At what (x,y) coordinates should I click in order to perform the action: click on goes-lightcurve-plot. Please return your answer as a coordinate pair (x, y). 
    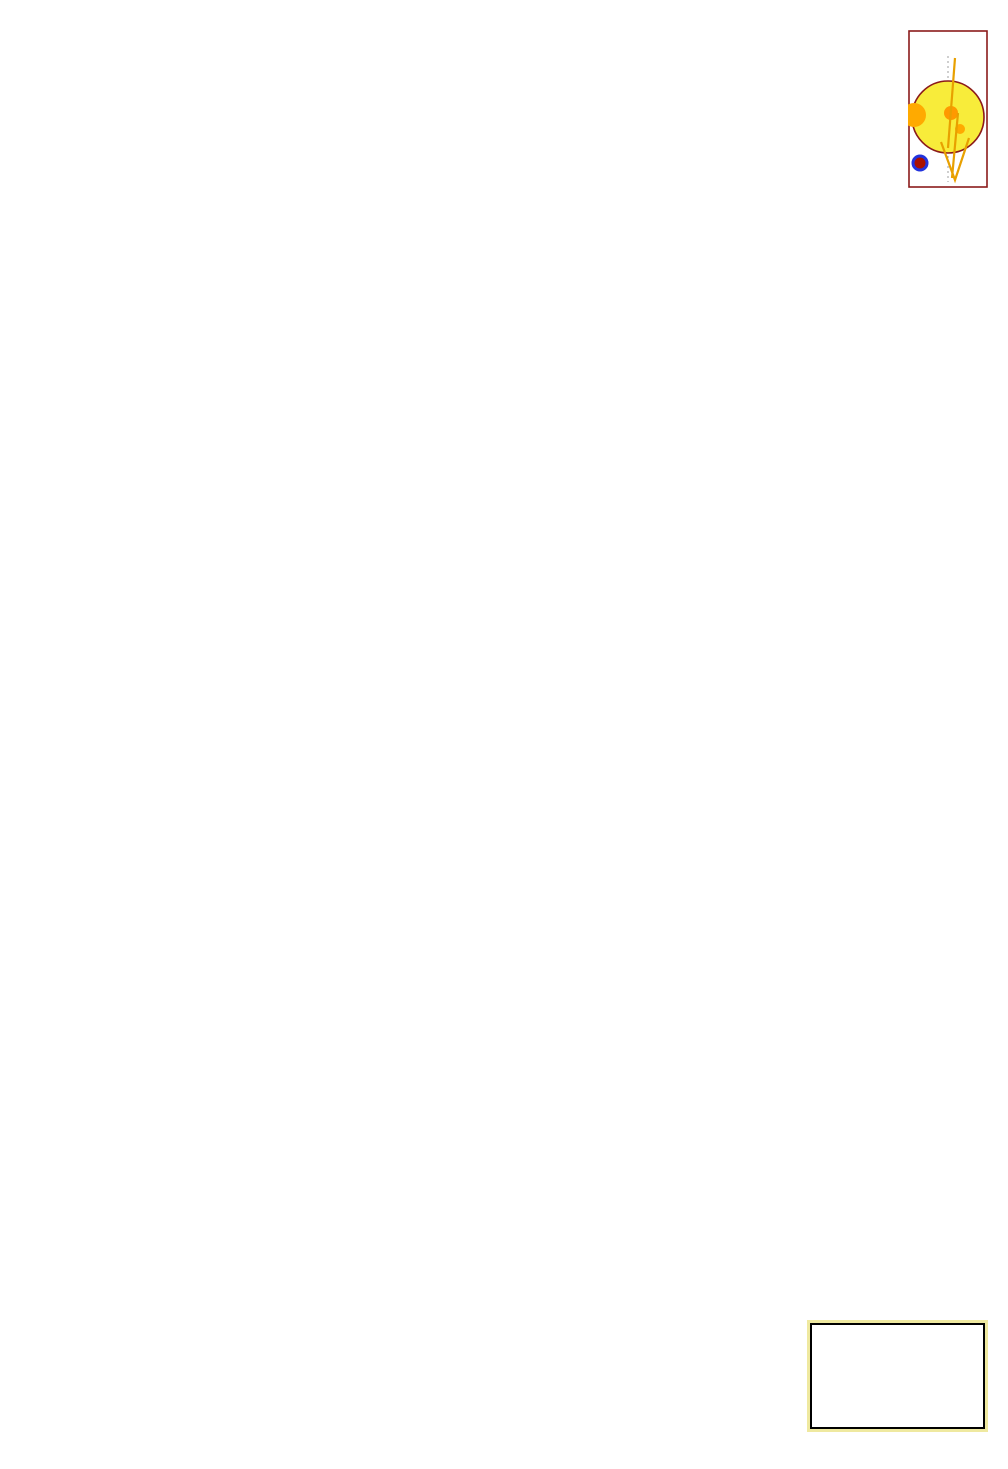
    Looking at the image, I should click on (412, 98).